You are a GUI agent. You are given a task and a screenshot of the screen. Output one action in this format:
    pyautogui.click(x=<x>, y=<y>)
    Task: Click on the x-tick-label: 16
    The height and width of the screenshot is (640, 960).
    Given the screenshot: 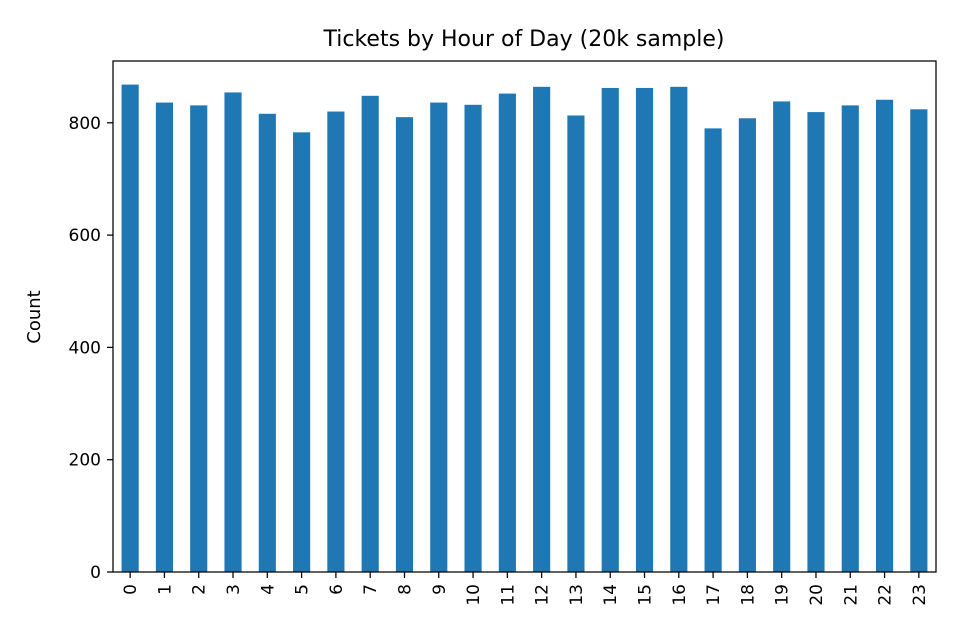 What is the action you would take?
    pyautogui.click(x=680, y=595)
    